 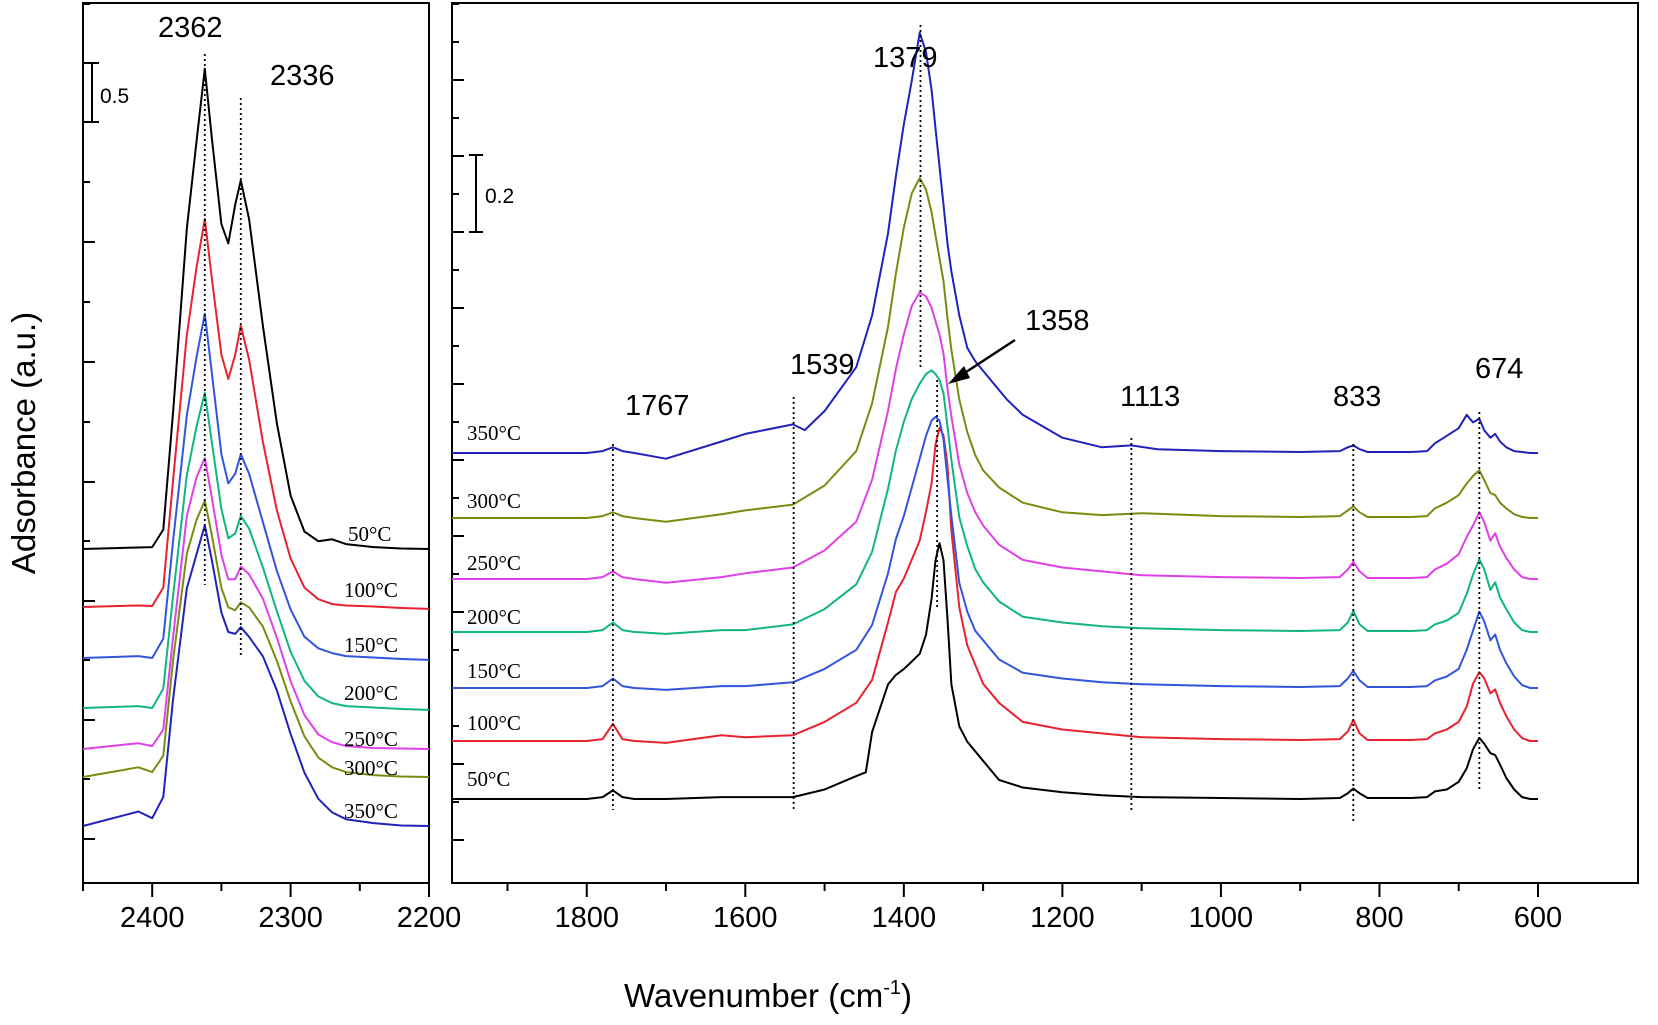 What do you see at coordinates (892, 988) in the screenshot?
I see `x-axis-title-superscript: -1` at bounding box center [892, 988].